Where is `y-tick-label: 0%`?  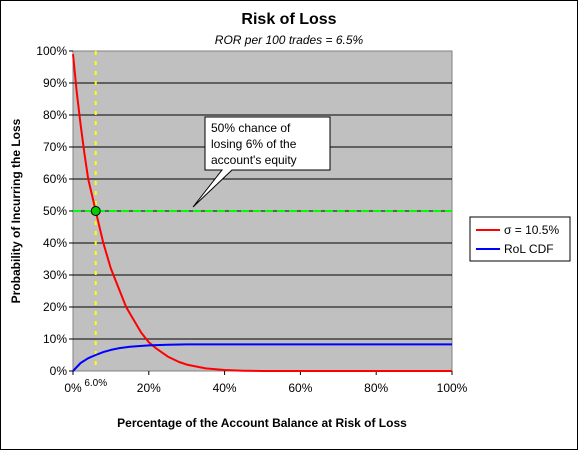 y-tick-label: 0% is located at coordinates (59, 371).